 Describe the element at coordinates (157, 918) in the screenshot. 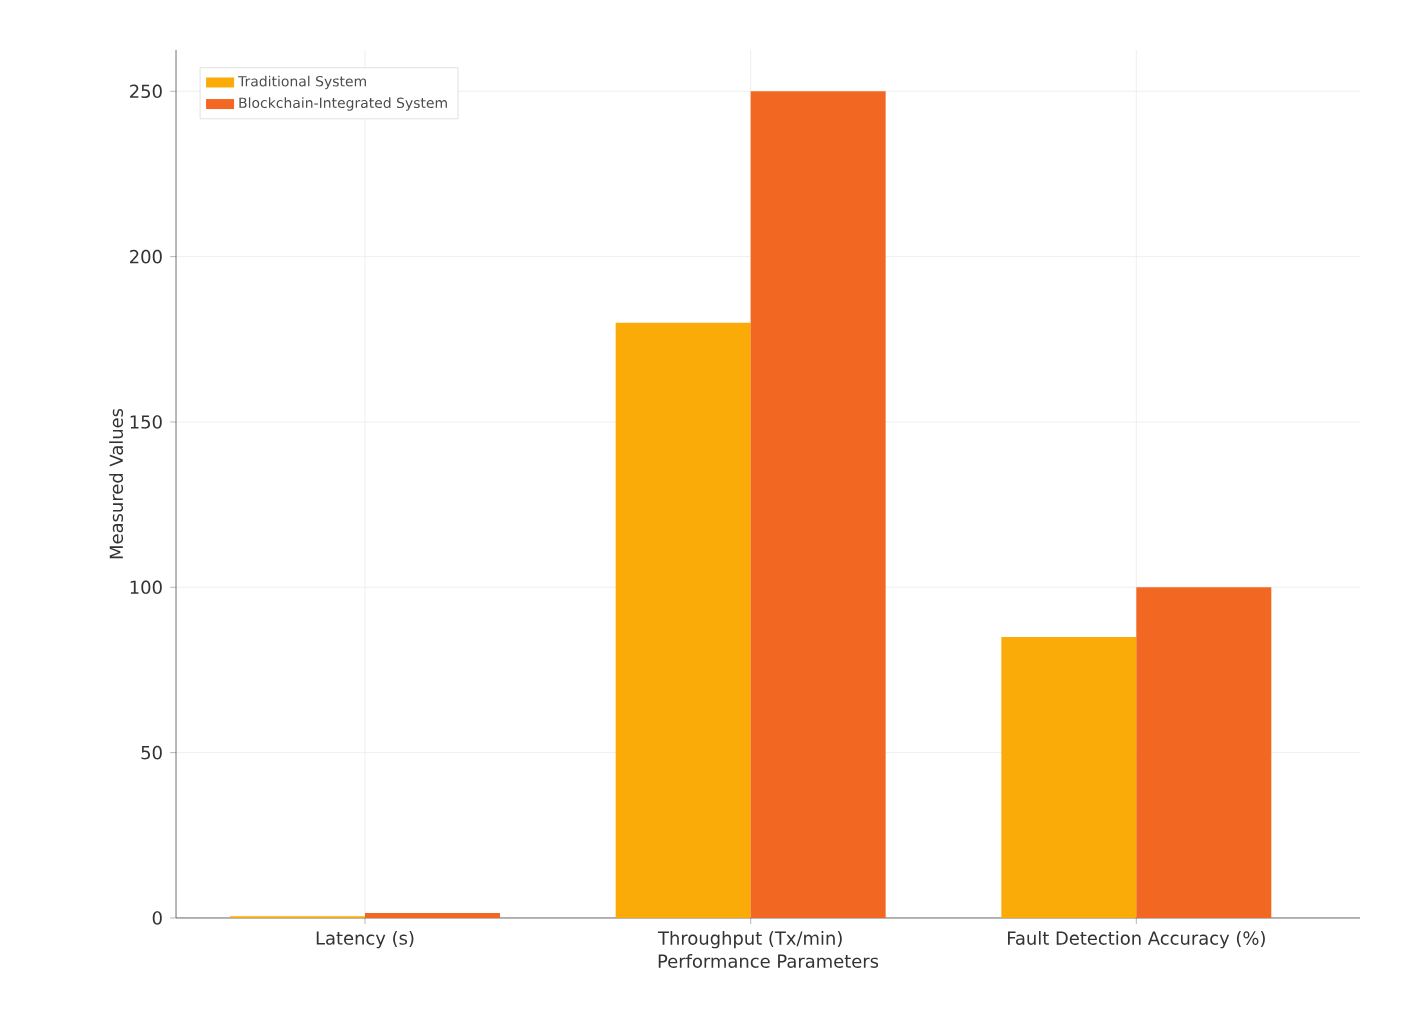

I see `y-tick-label: 0` at that location.